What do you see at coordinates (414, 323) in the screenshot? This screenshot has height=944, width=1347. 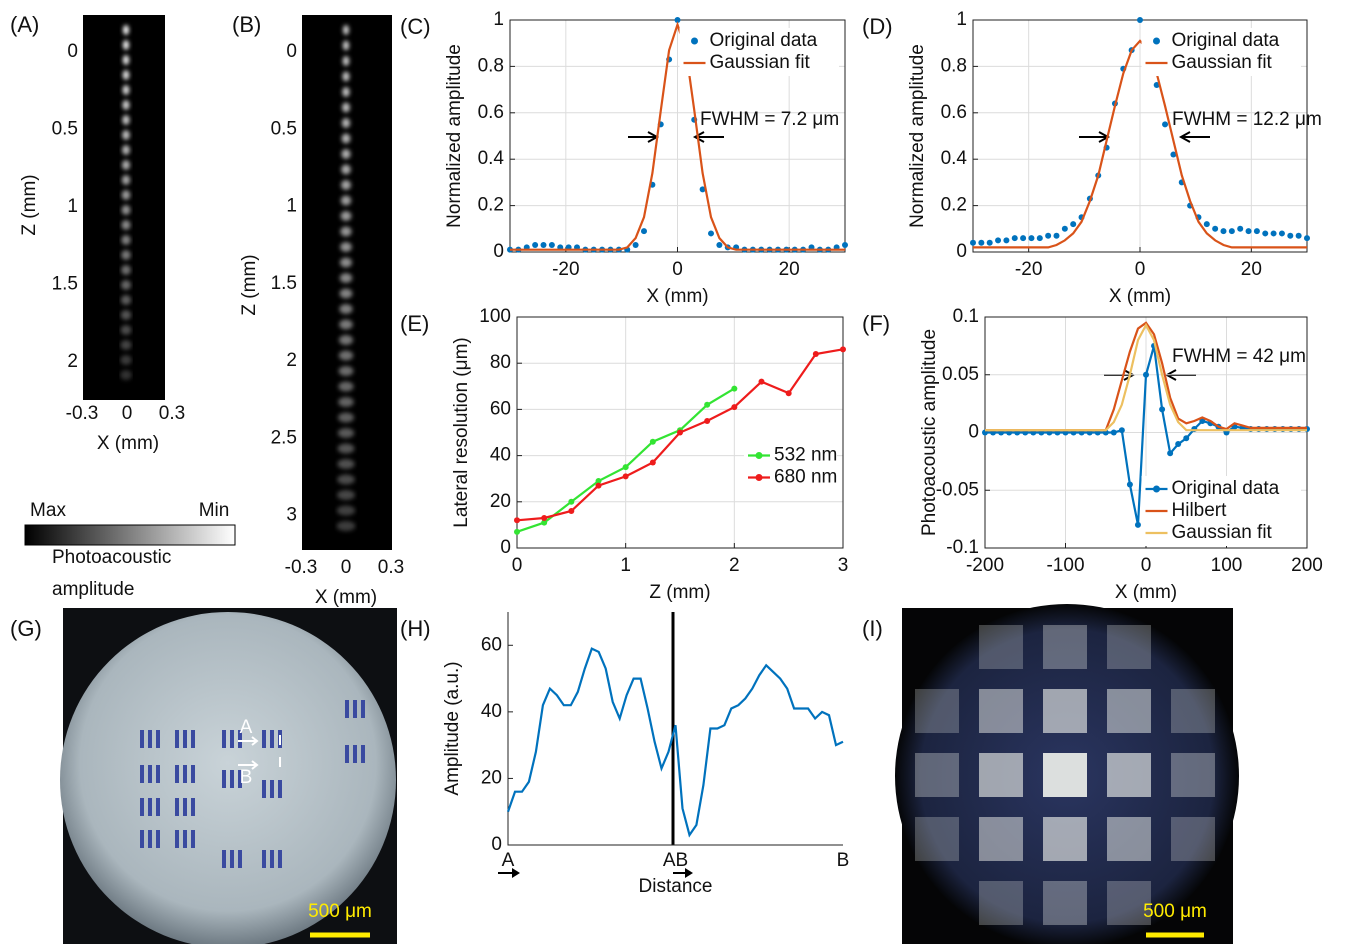 I see `panel-label: (E)` at bounding box center [414, 323].